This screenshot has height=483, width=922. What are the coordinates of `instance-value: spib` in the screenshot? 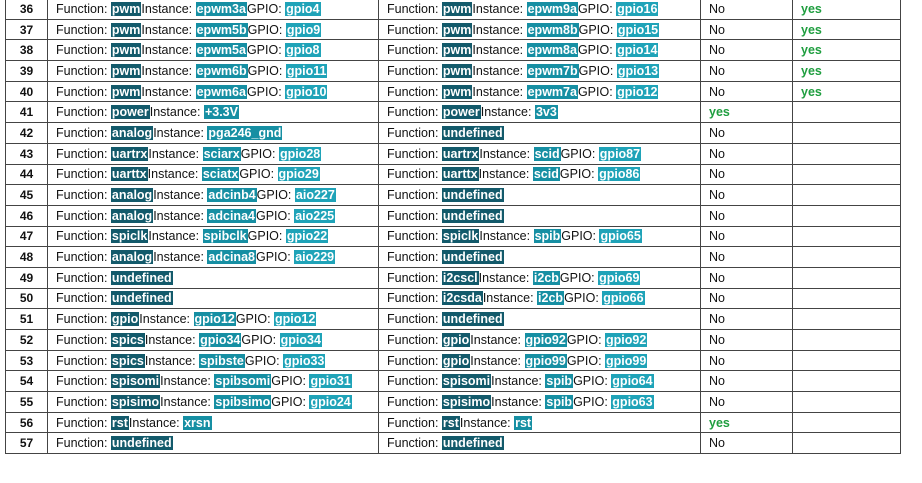 It's located at (547, 236).